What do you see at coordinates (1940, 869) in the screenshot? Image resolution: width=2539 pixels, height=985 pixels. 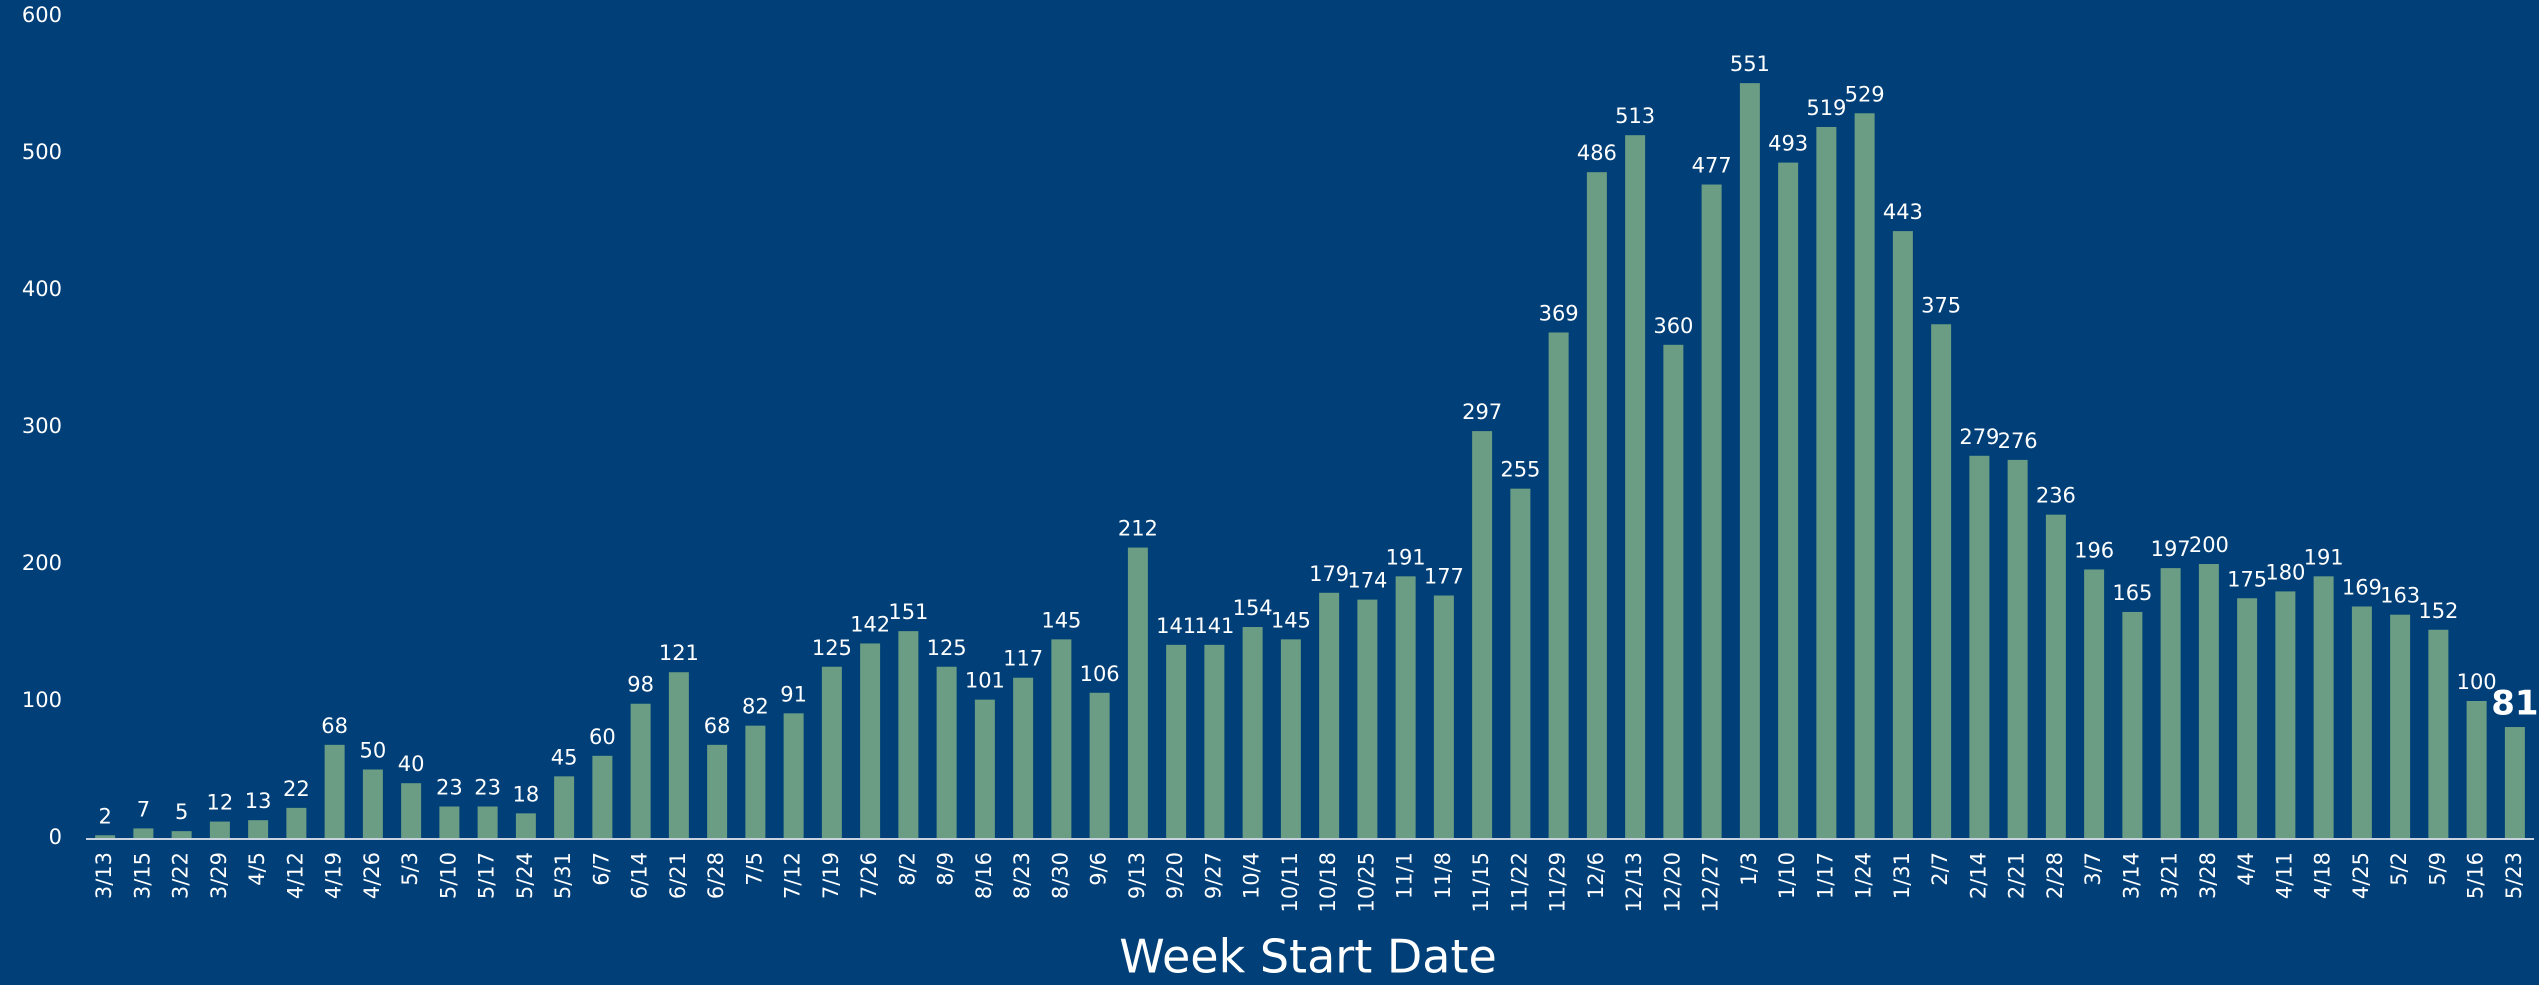 I see `x-tick-label: 2/7` at bounding box center [1940, 869].